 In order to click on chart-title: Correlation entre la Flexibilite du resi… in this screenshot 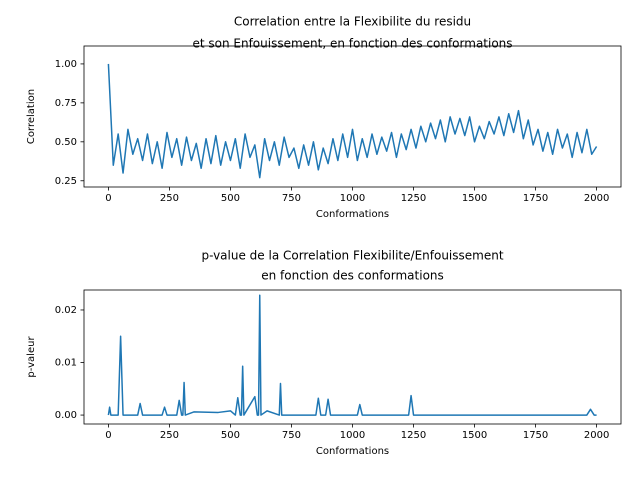, I will do `click(352, 22)`.